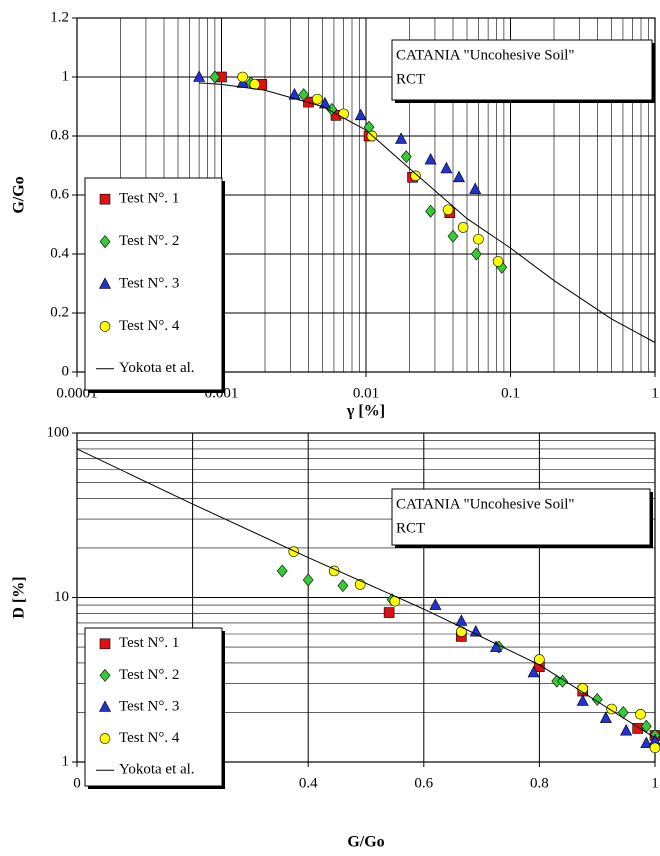  Describe the element at coordinates (61, 597) in the screenshot. I see `y-tick-label: 10` at that location.